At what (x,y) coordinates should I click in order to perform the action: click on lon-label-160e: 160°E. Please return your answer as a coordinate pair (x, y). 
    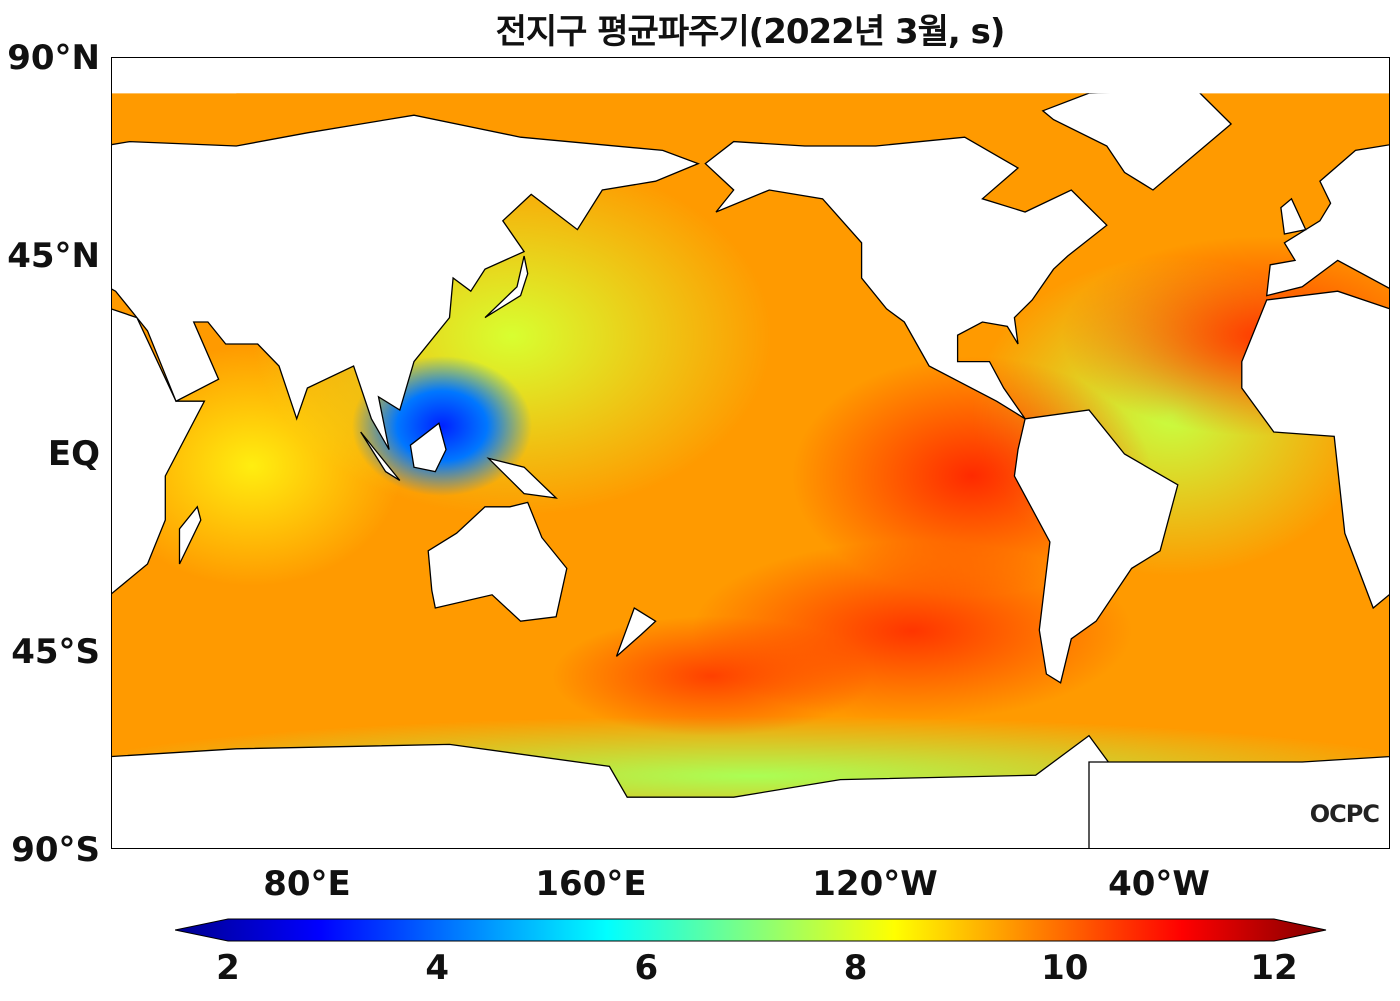
    Looking at the image, I should click on (591, 884).